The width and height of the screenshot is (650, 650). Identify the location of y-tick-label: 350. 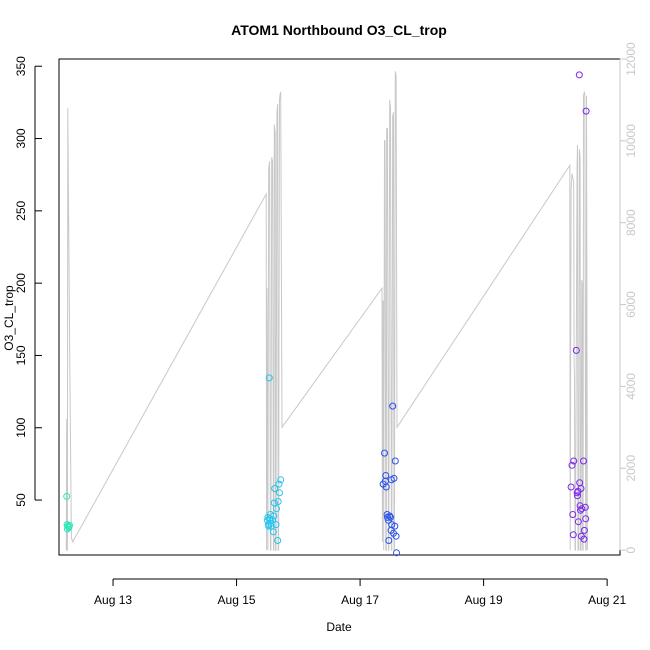
(21, 66).